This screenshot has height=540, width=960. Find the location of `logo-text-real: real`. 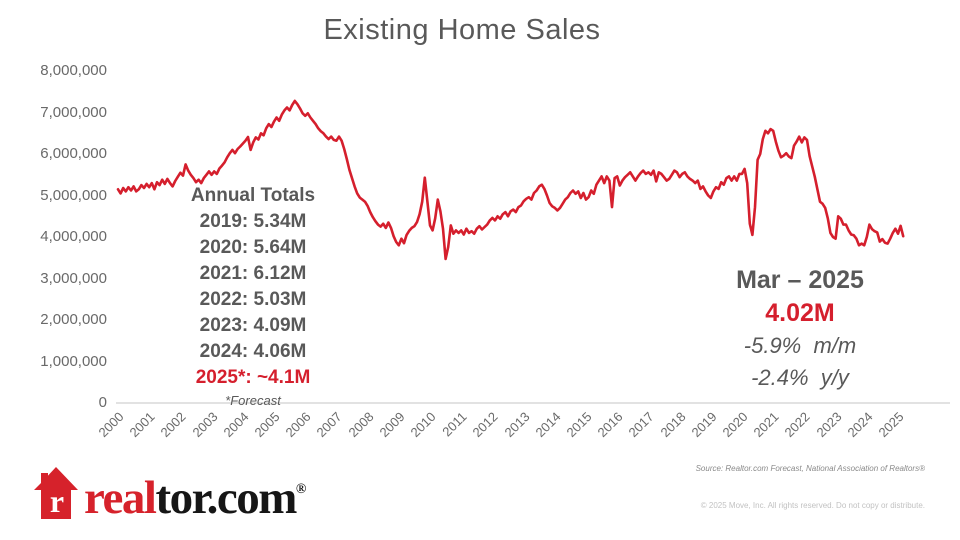

logo-text-real: real is located at coordinates (120, 498).